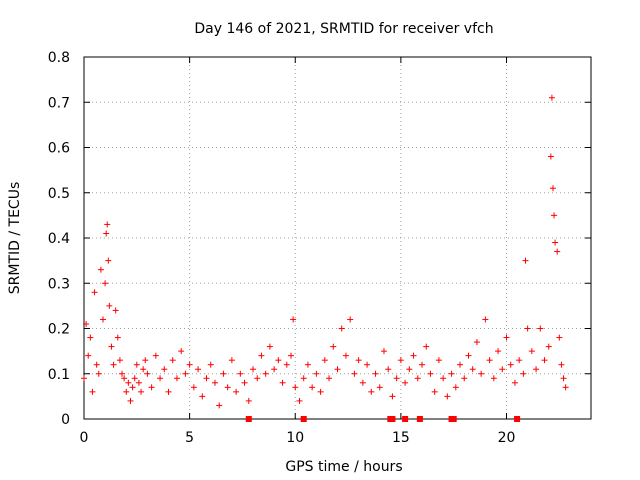  I want to click on x-tick-label: 20, so click(507, 438).